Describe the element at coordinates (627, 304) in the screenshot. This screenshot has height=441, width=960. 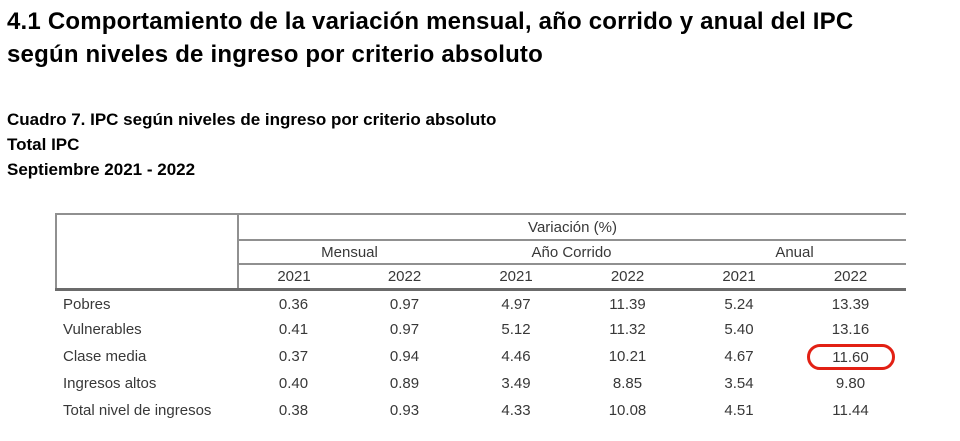
I see `cell-value: 11.39` at that location.